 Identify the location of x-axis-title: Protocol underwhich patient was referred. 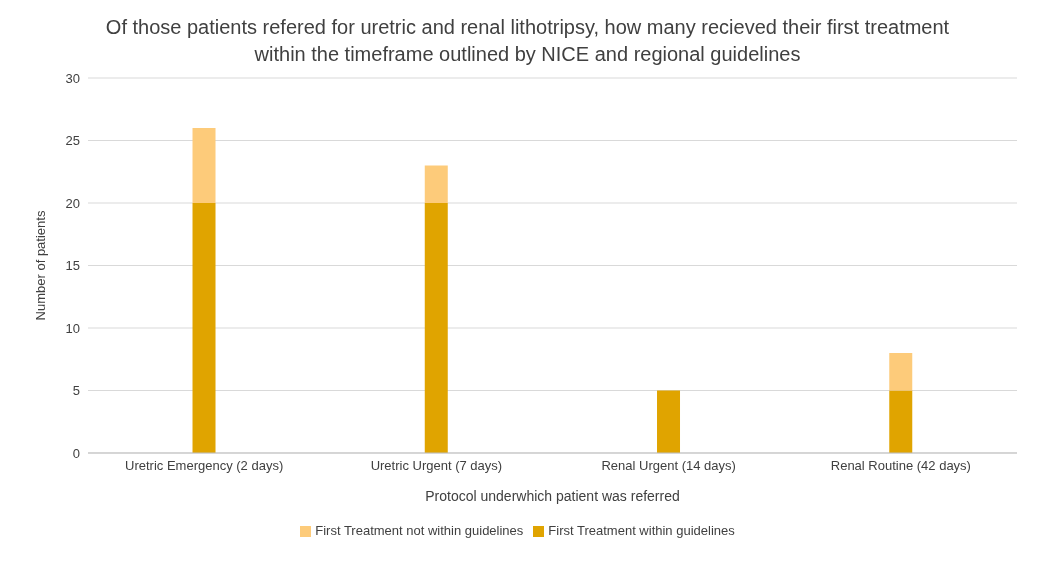
(552, 496).